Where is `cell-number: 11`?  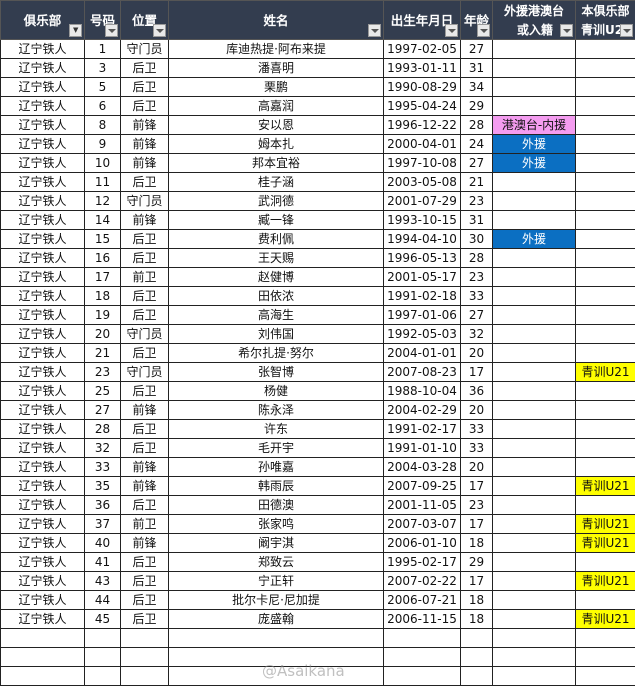
cell-number: 11 is located at coordinates (103, 182).